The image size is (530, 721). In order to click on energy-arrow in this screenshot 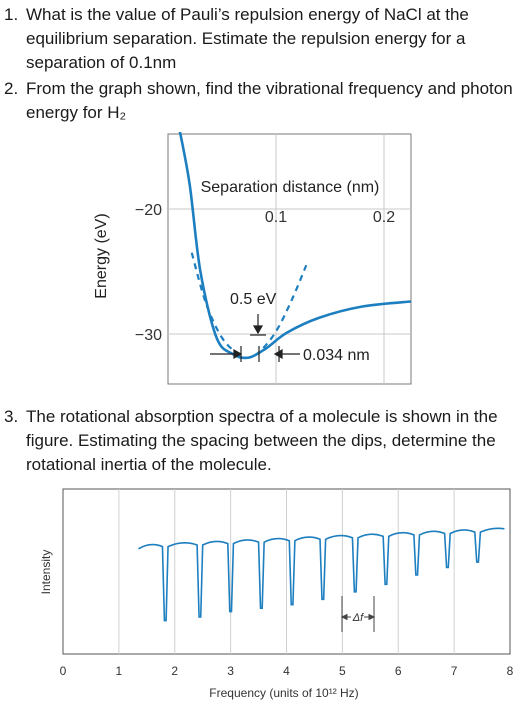, I will do `click(258, 325)`.